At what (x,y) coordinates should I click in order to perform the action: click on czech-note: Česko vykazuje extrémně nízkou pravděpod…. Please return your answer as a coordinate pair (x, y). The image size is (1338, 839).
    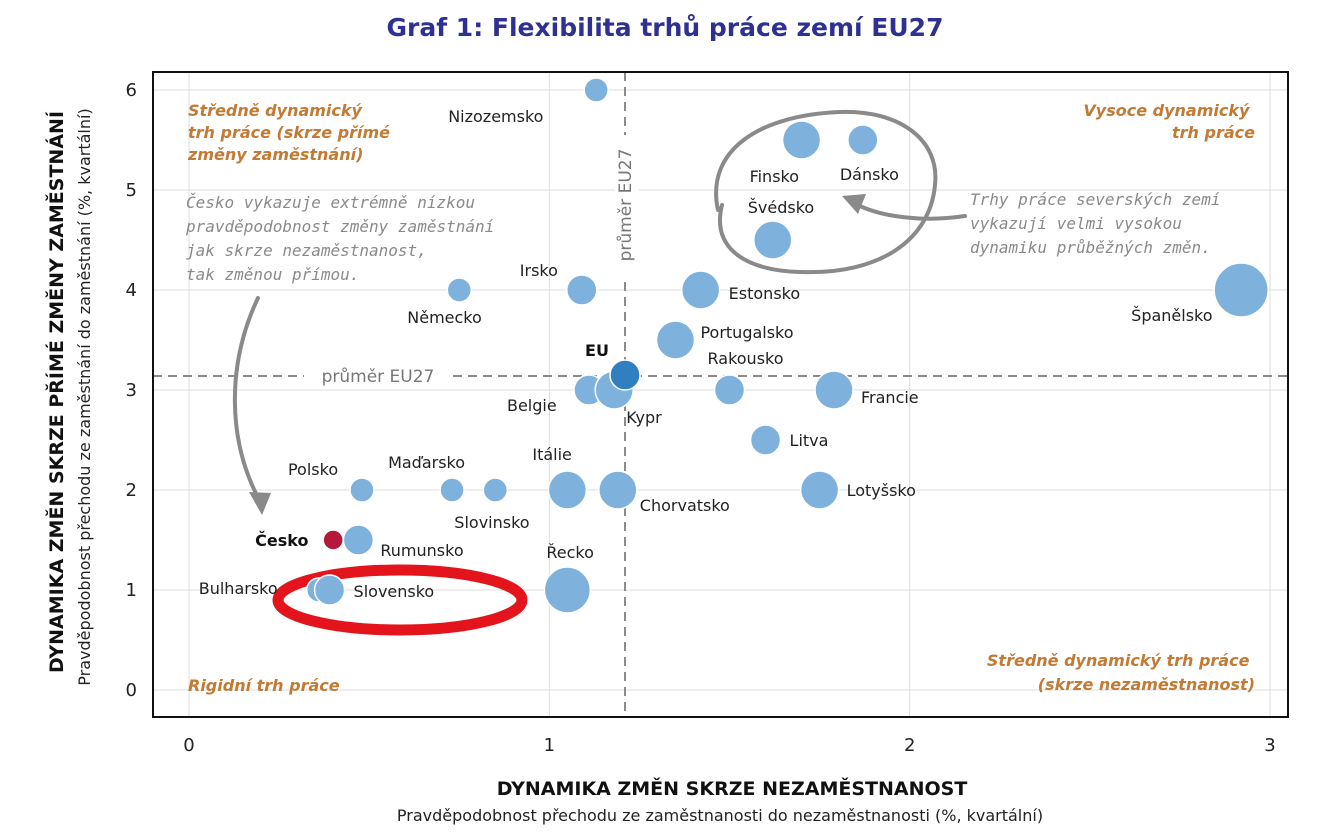
    Looking at the image, I should click on (344, 238).